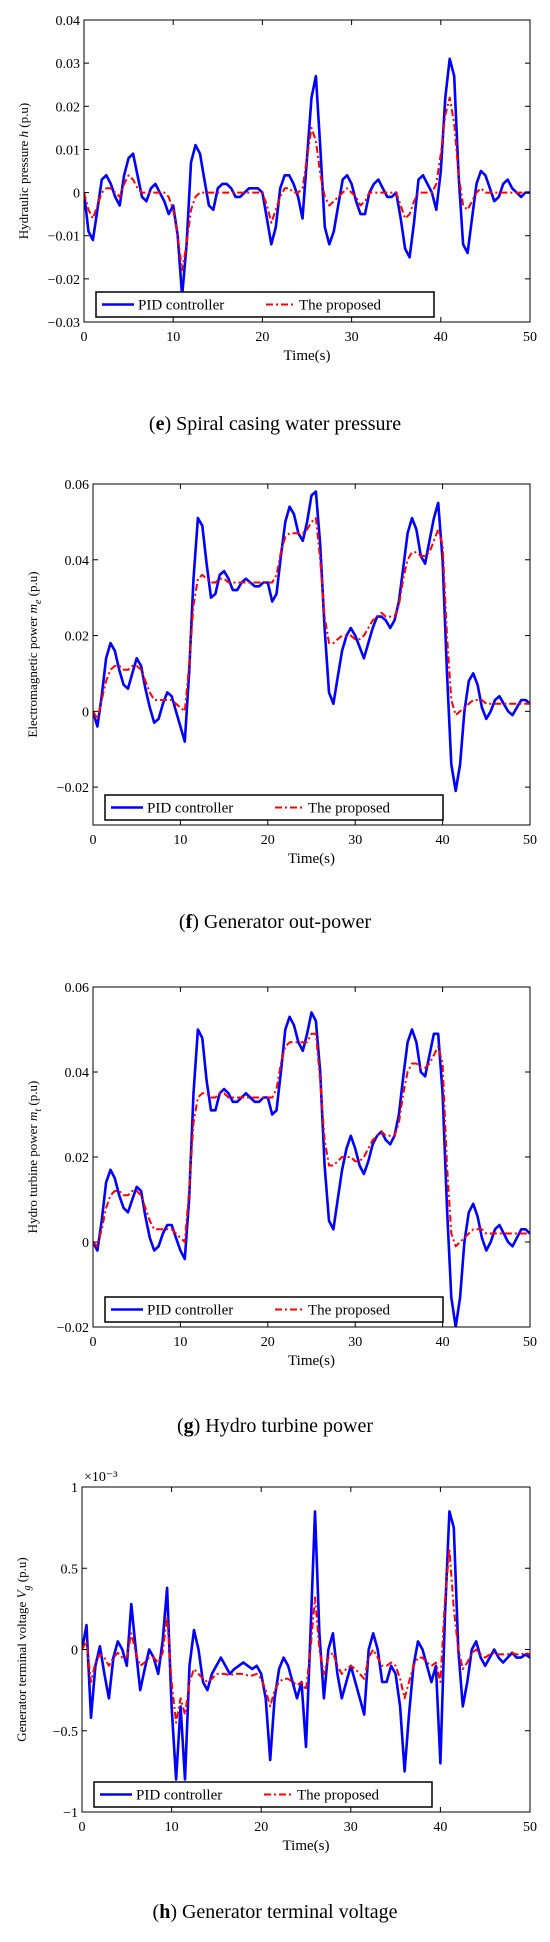 Image resolution: width=550 pixels, height=1942 pixels. Describe the element at coordinates (189, 922) in the screenshot. I see `caption-letter: f` at that location.